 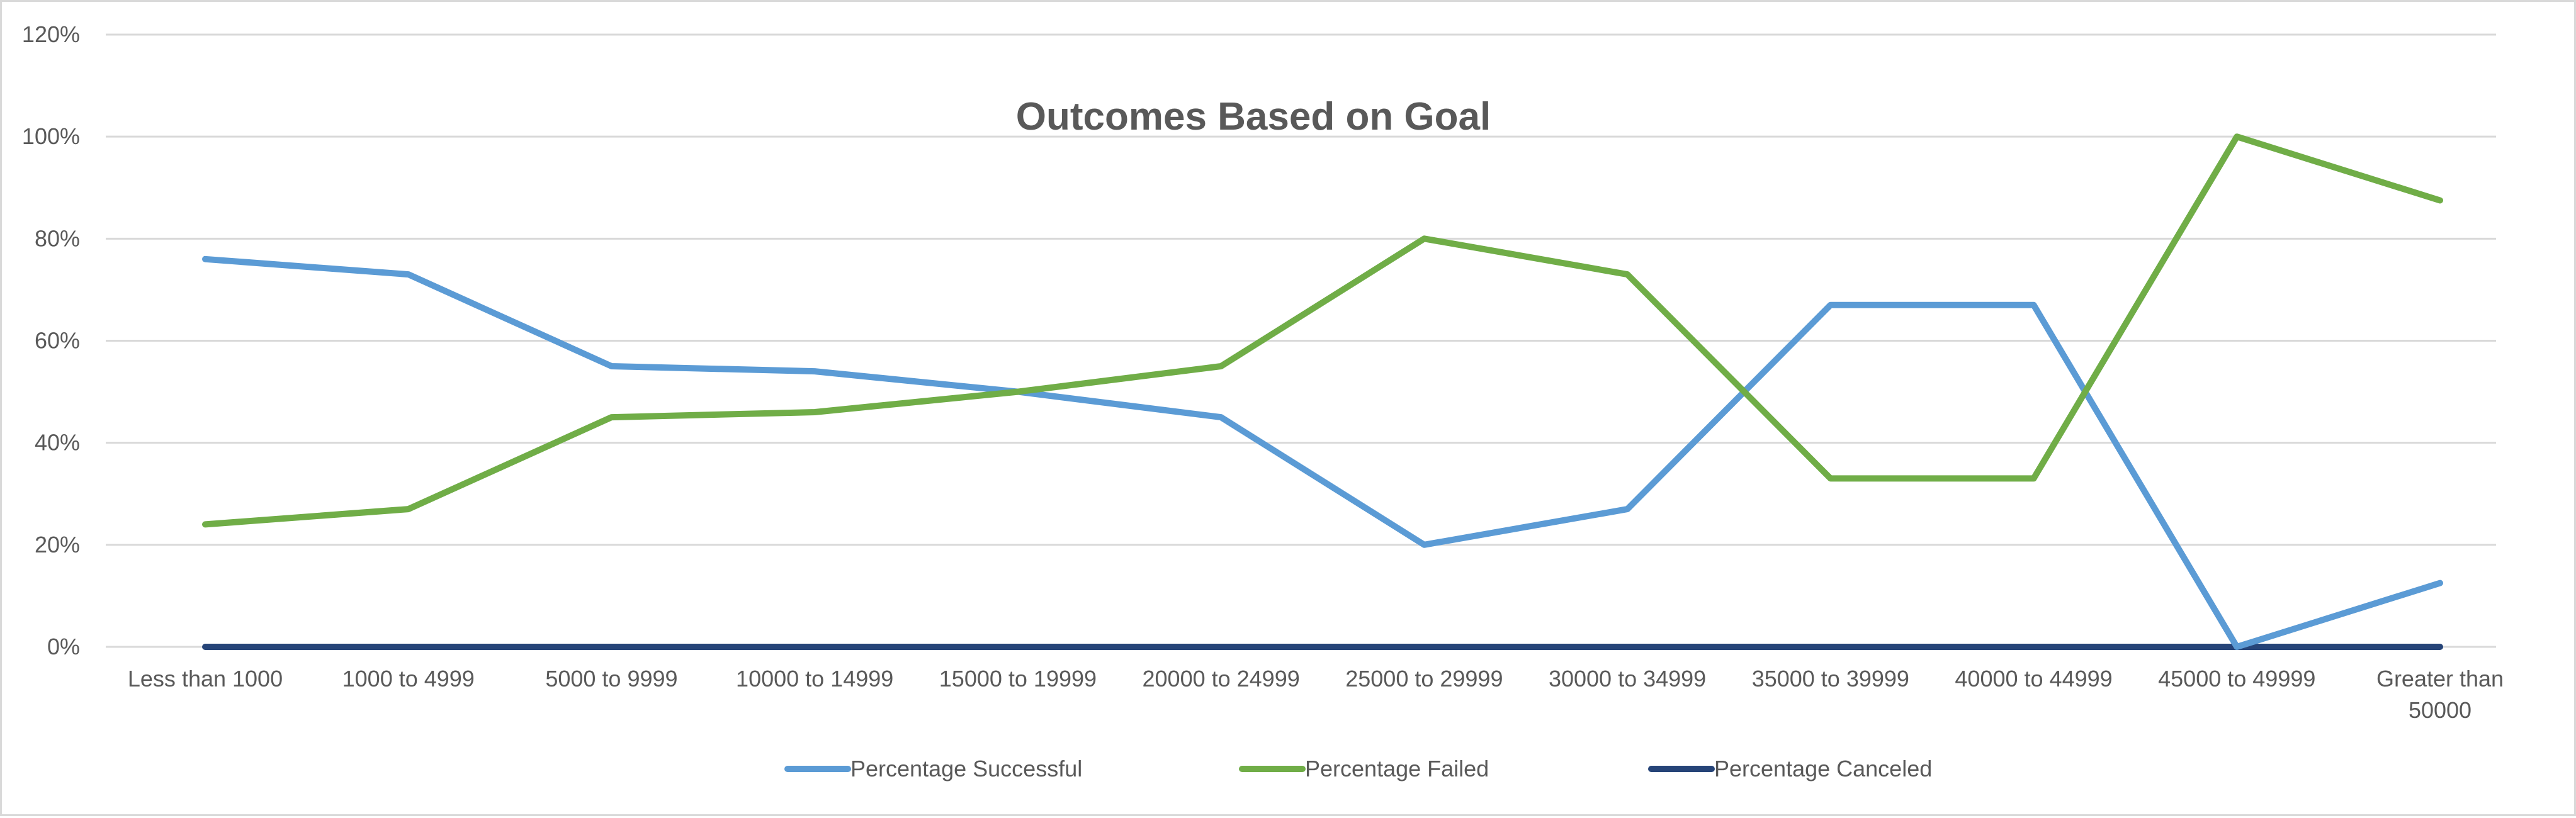 I want to click on x-tick-label-line: 5000 to 9999, so click(x=611, y=679).